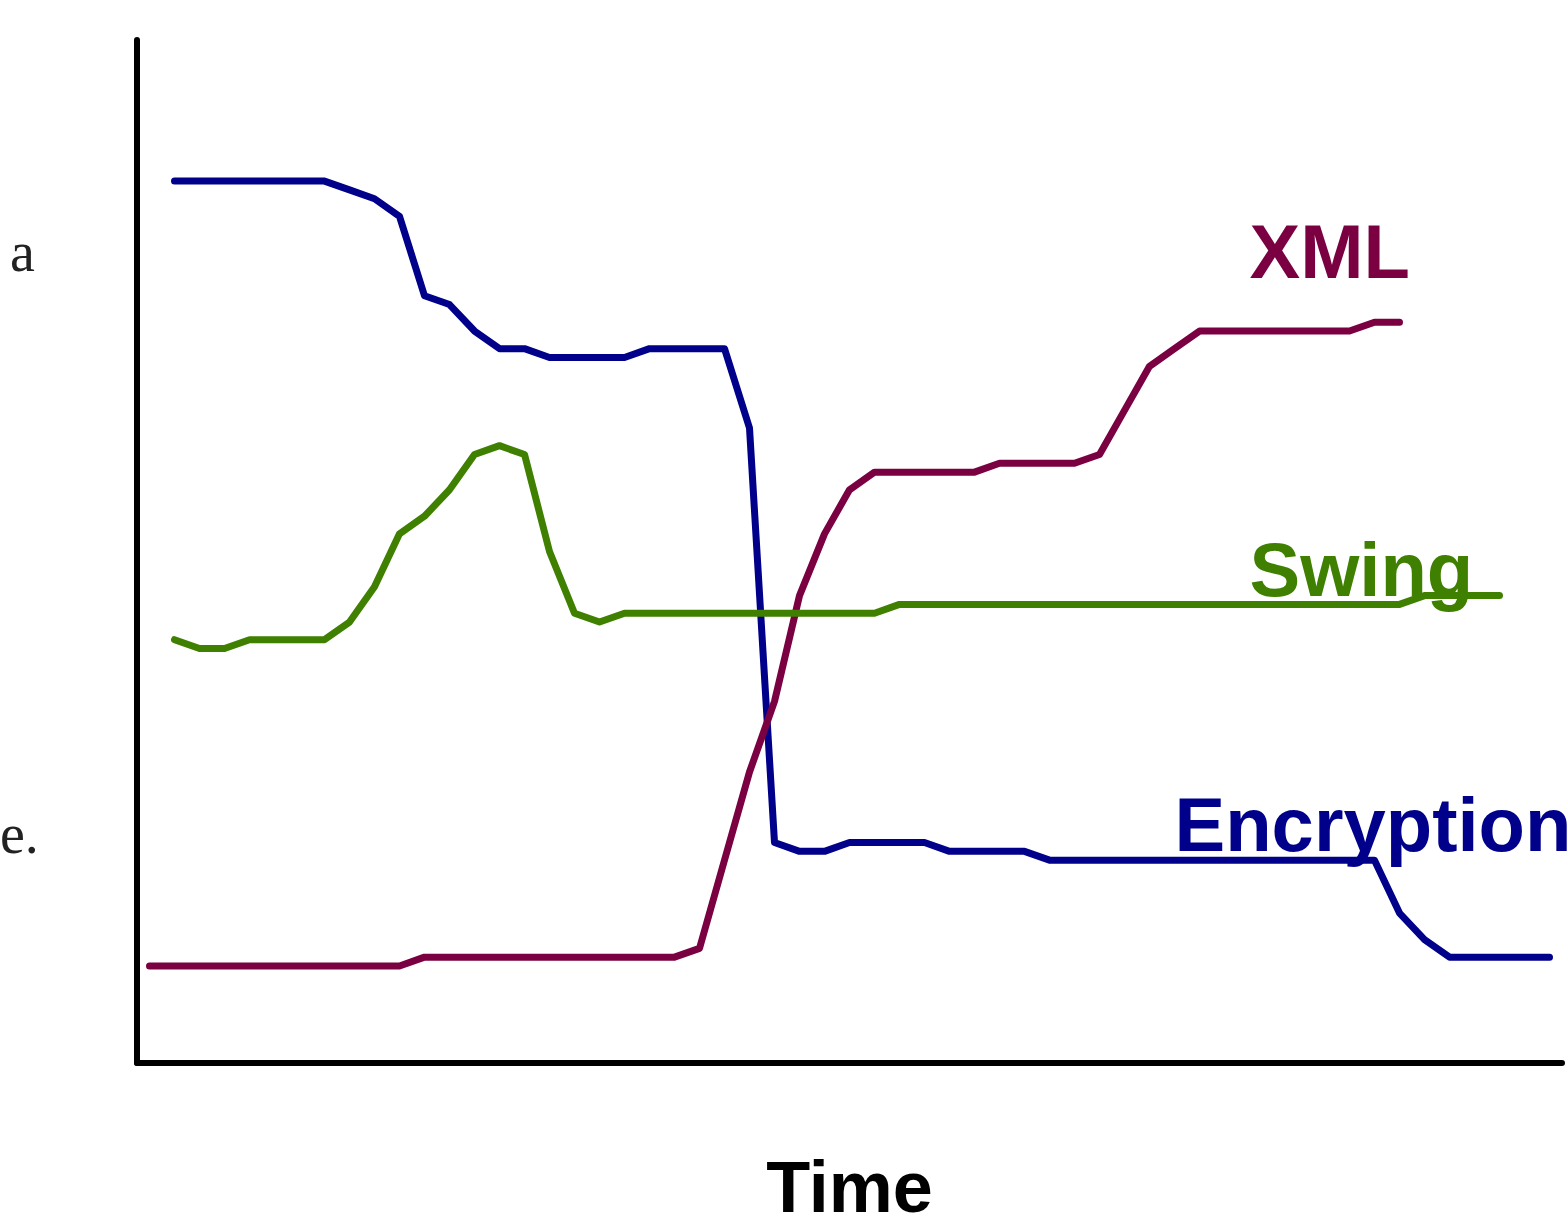 This screenshot has height=1228, width=1567. What do you see at coordinates (1370, 825) in the screenshot?
I see `series-label: Encryption` at bounding box center [1370, 825].